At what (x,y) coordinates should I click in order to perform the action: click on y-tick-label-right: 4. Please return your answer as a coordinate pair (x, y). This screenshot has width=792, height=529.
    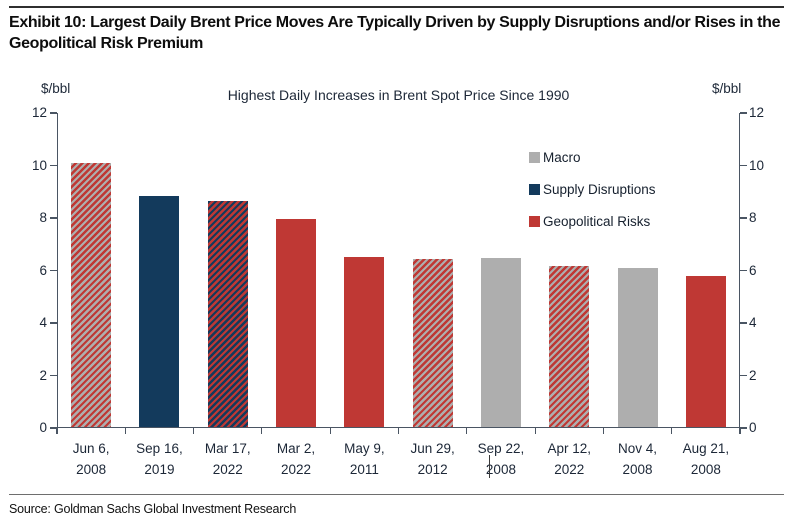
    Looking at the image, I should click on (753, 322).